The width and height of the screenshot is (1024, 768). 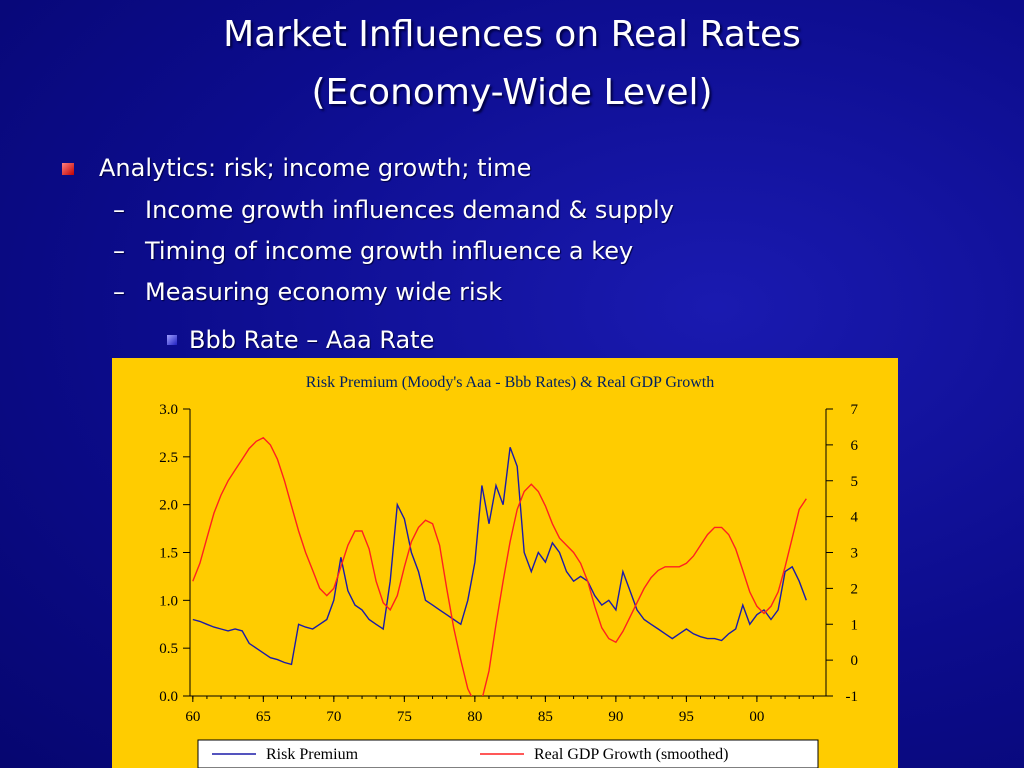 What do you see at coordinates (324, 292) in the screenshot?
I see `sub-bullet: Measuring economy wide risk` at bounding box center [324, 292].